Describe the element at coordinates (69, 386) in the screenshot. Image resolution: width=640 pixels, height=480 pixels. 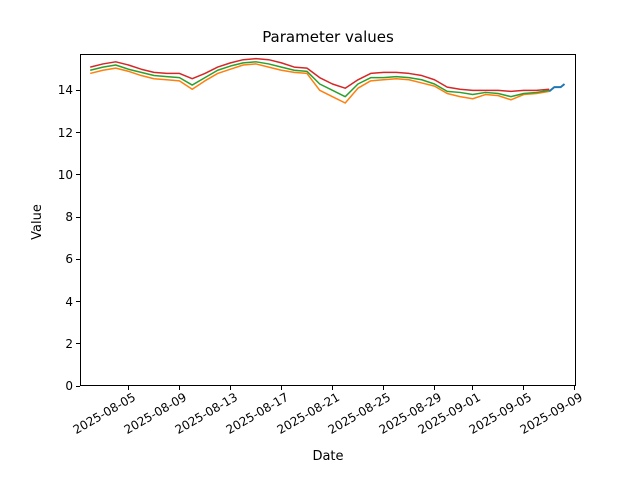
I see `y-tick-label: 0` at that location.